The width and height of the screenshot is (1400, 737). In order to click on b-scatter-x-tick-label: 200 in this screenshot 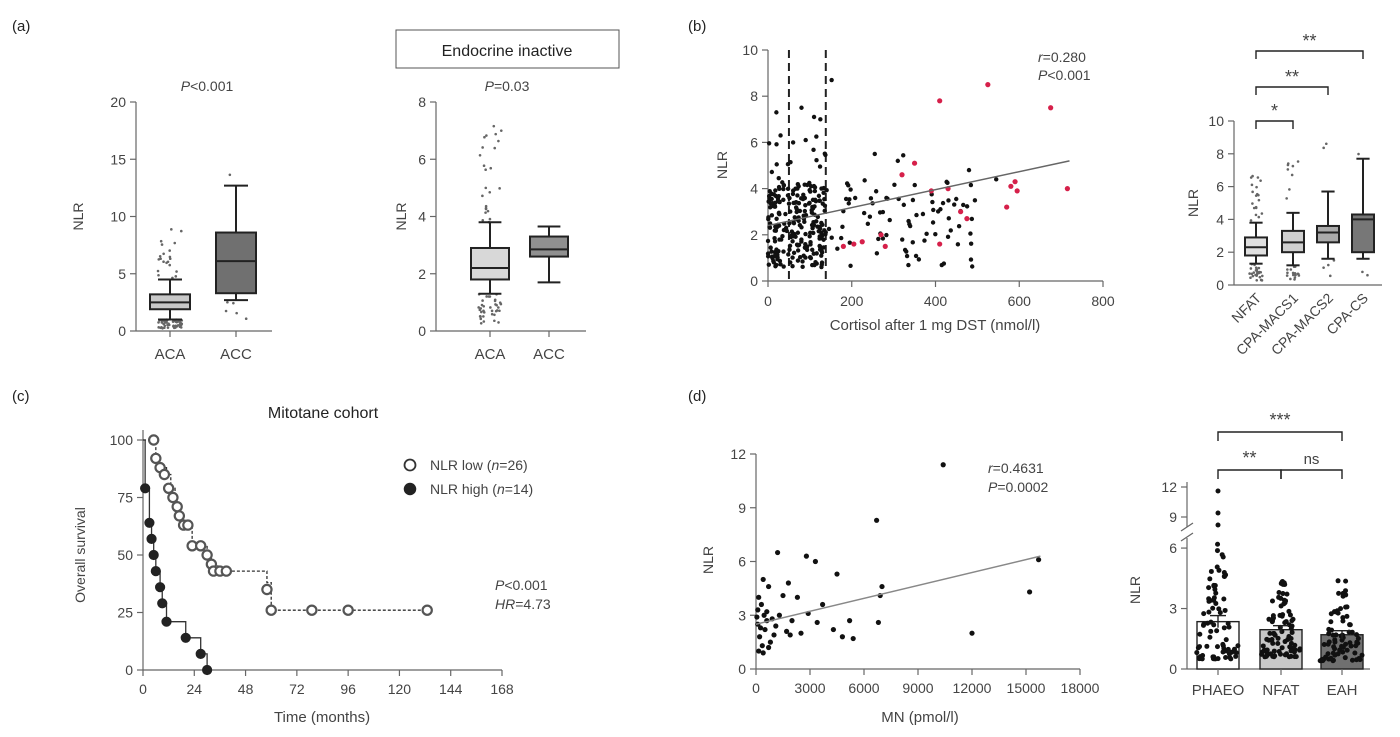, I will do `click(852, 301)`.